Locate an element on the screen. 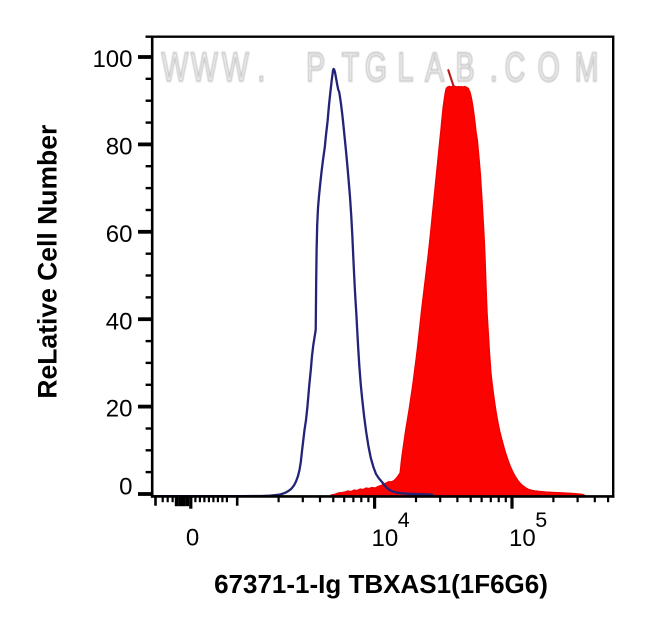 Image resolution: width=650 pixels, height=641 pixels. svg-text: M is located at coordinates (587, 67).